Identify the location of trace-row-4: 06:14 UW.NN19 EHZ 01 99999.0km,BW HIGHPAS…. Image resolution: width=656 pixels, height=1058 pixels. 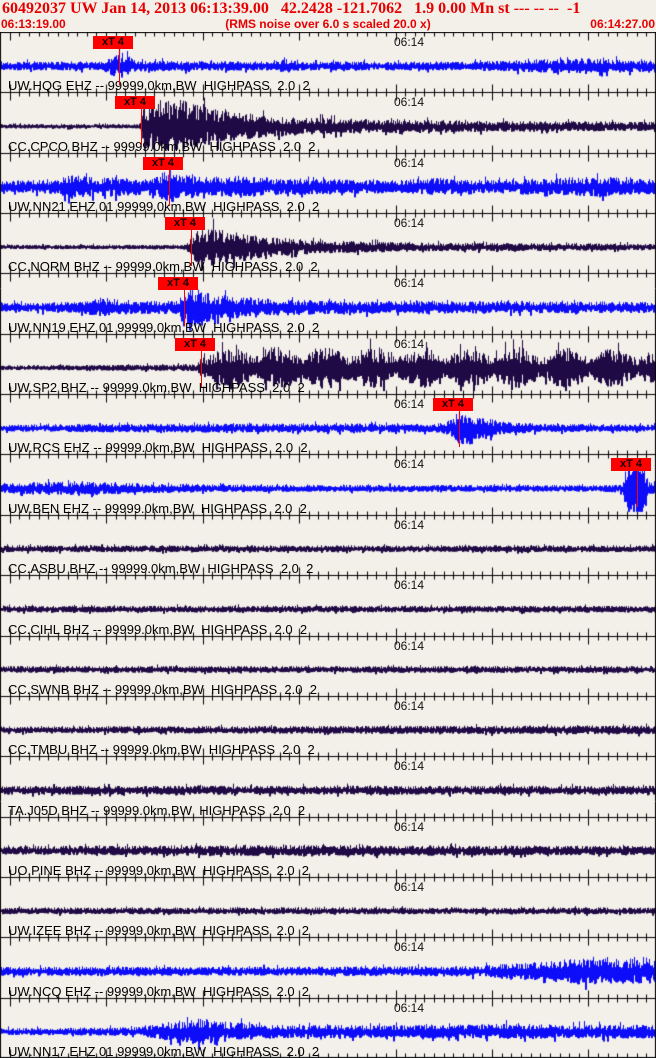
(328, 304).